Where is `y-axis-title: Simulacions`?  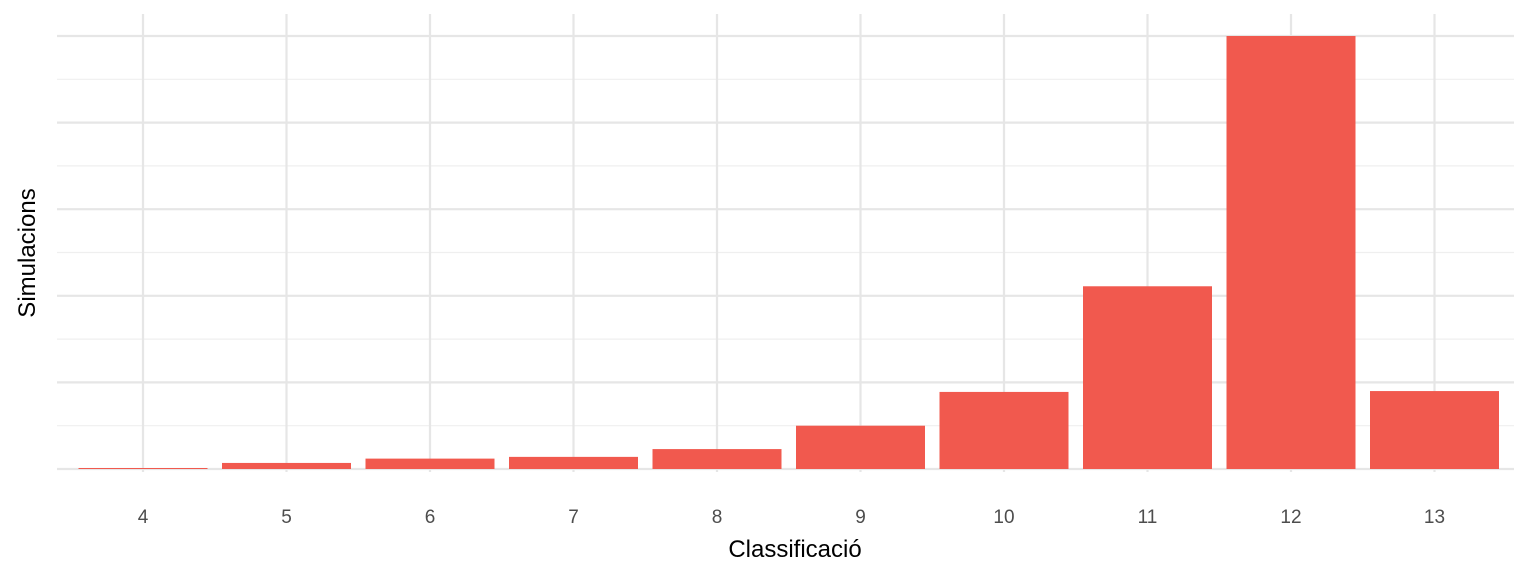
y-axis-title: Simulacions is located at coordinates (27, 252).